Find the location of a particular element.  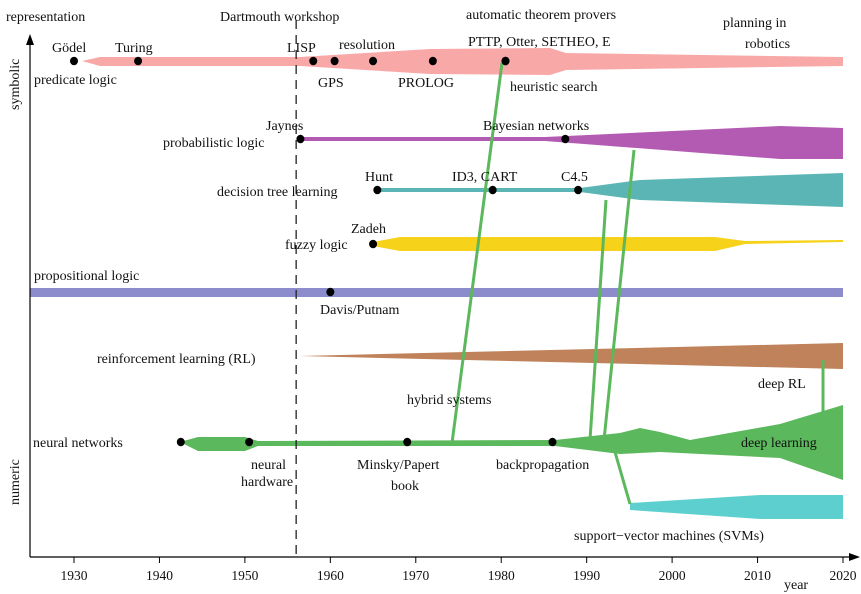

x-tick-label: 2010 is located at coordinates (757, 575).